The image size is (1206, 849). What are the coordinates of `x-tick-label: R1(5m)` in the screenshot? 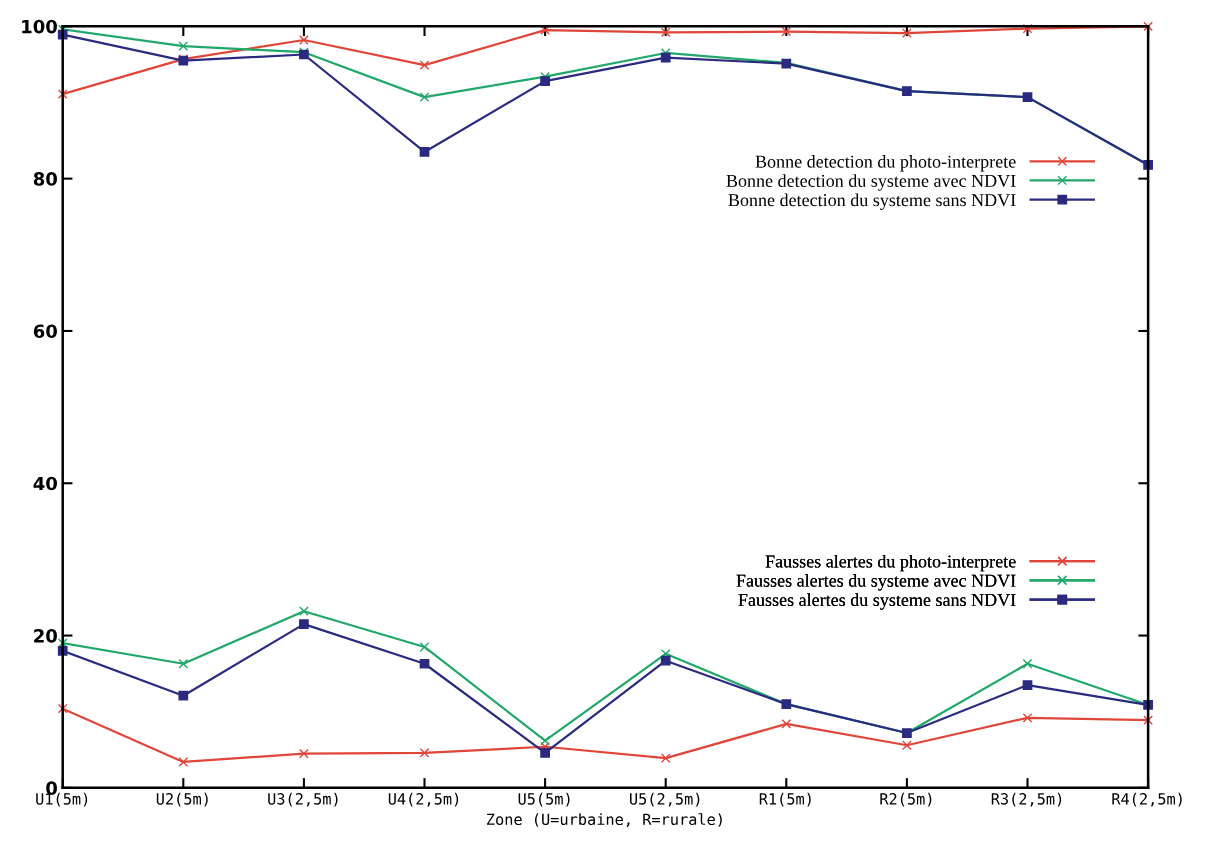 It's located at (785, 799).